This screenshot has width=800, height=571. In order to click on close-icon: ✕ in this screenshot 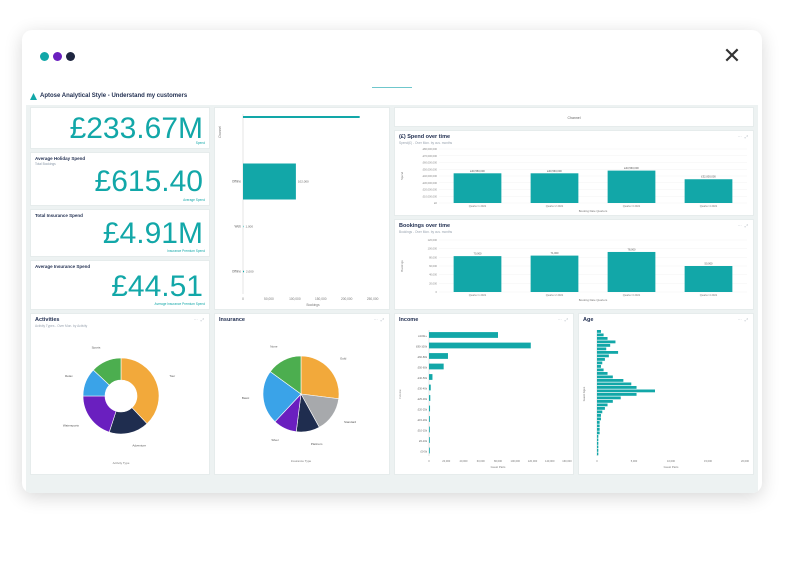, I will do `click(732, 56)`.